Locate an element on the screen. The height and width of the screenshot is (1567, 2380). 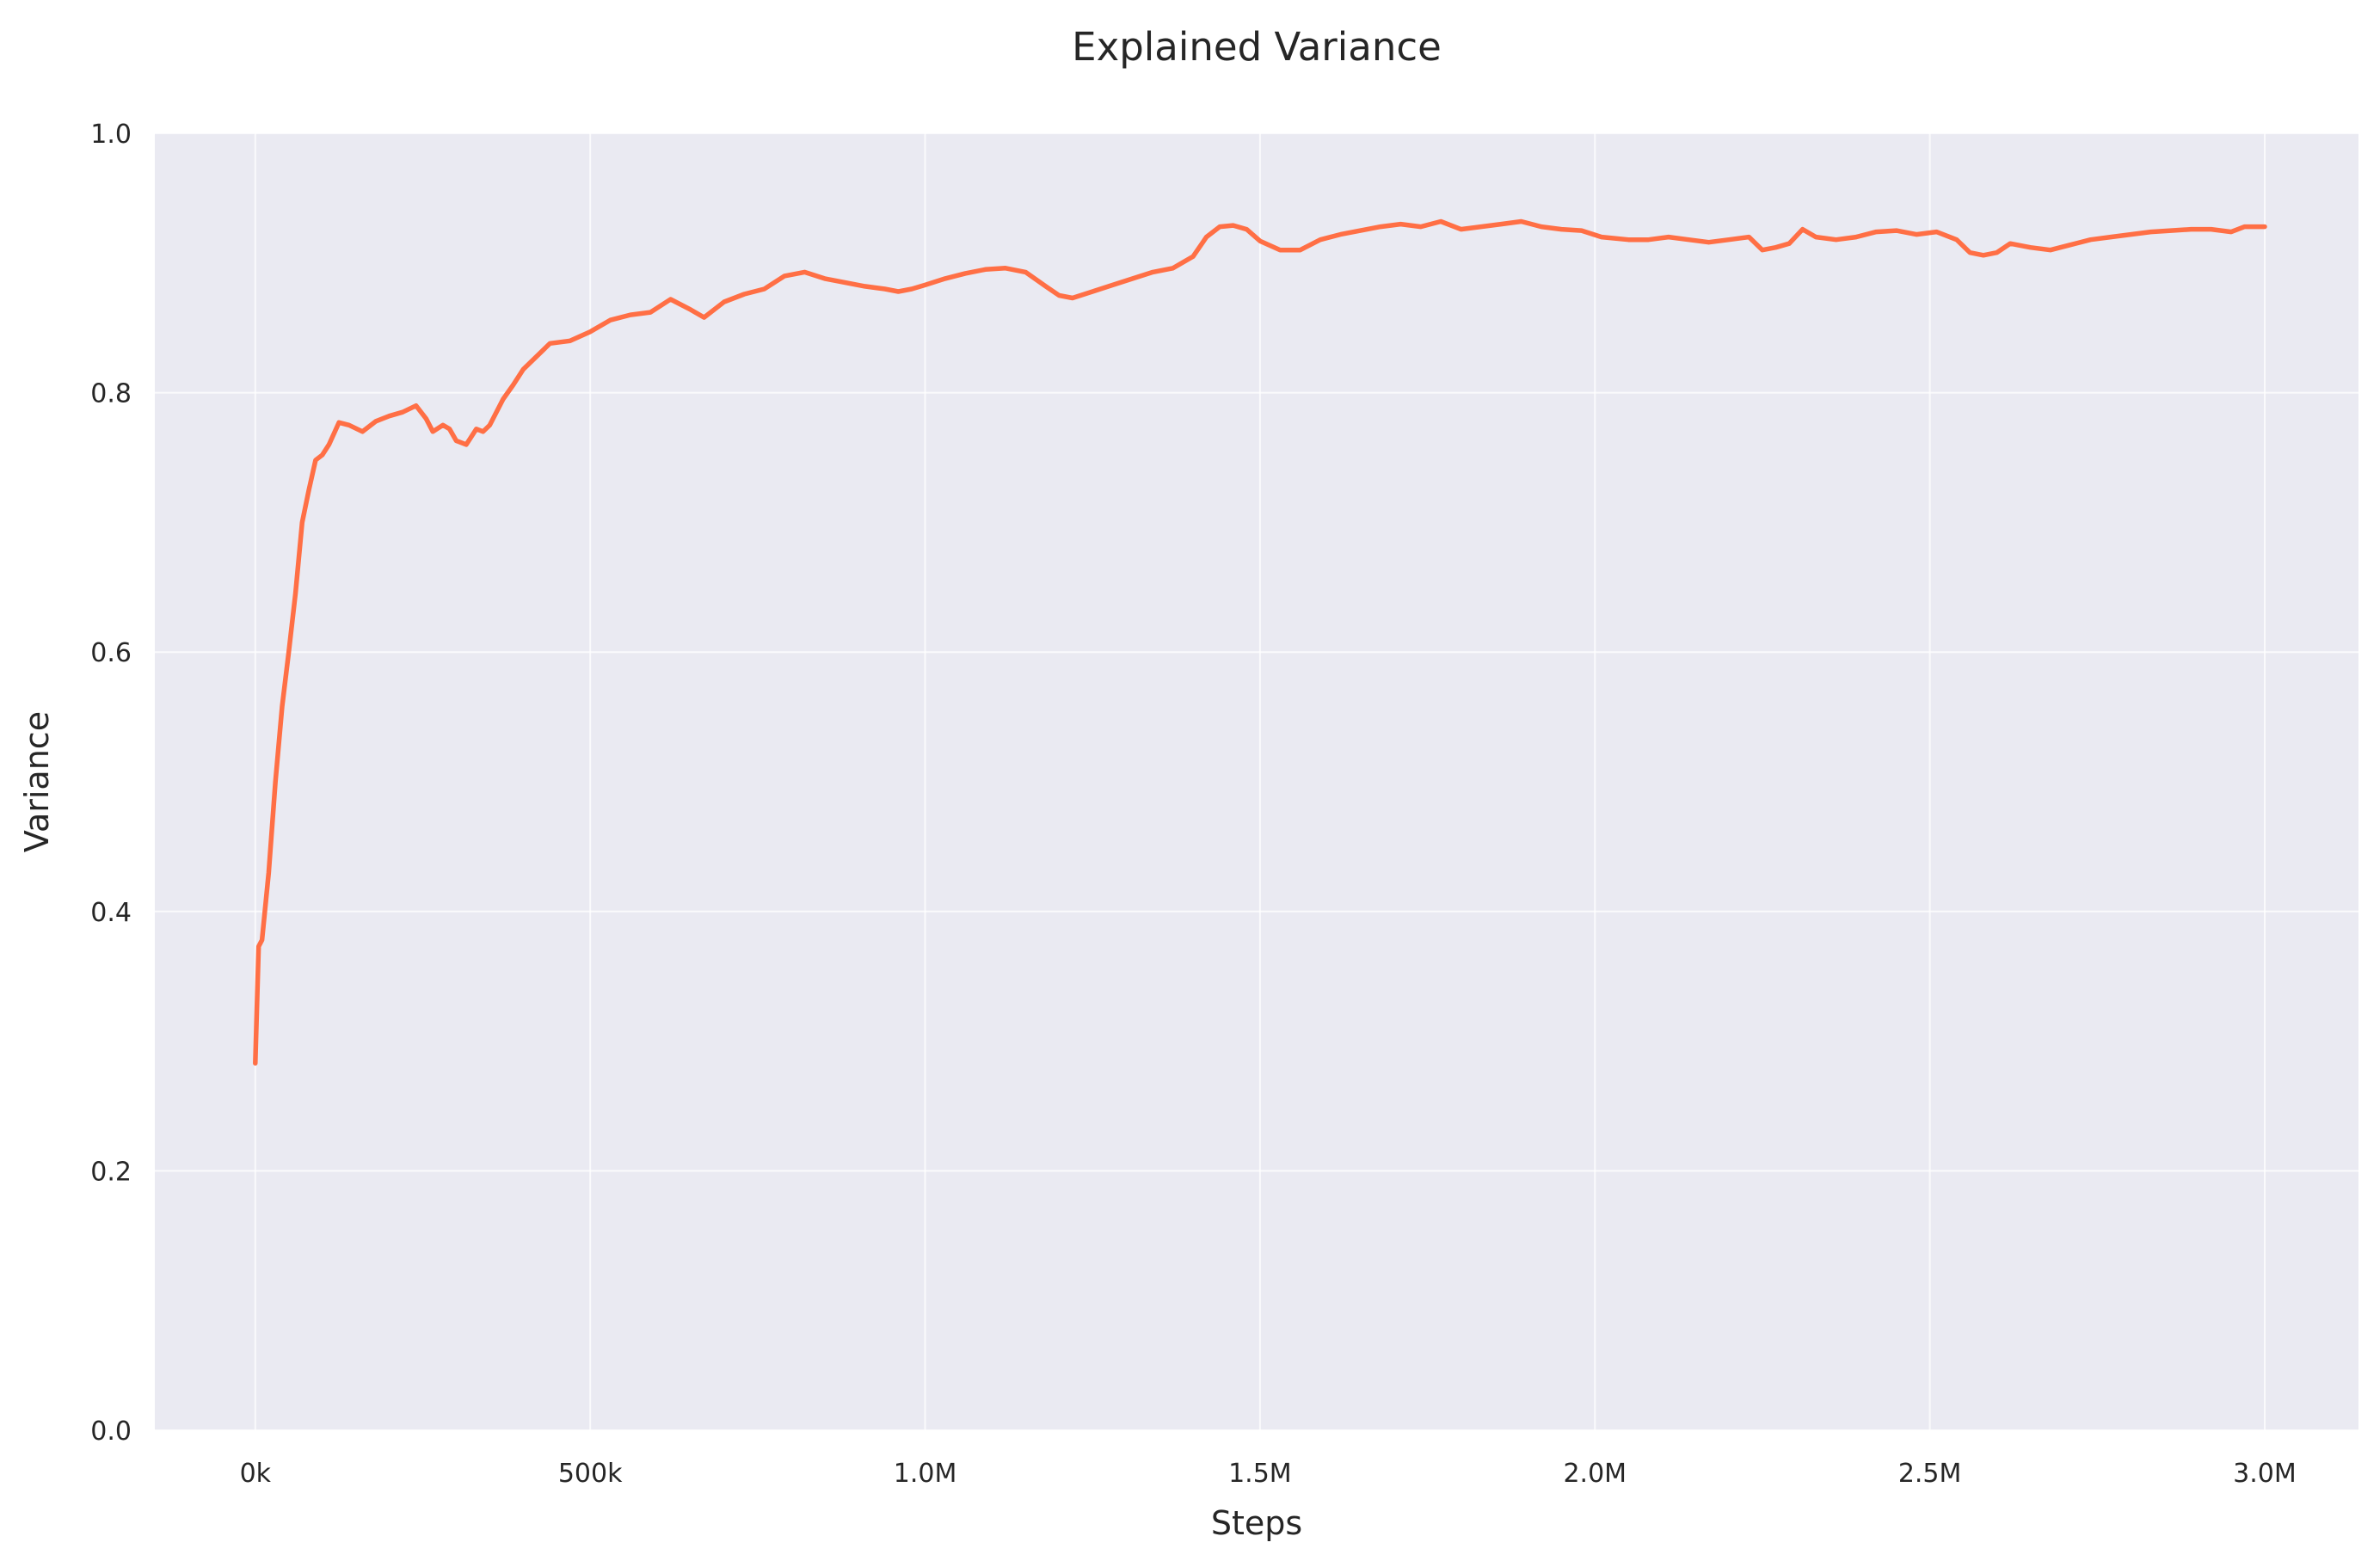
x-tick-label: 2.0M is located at coordinates (1595, 1474).